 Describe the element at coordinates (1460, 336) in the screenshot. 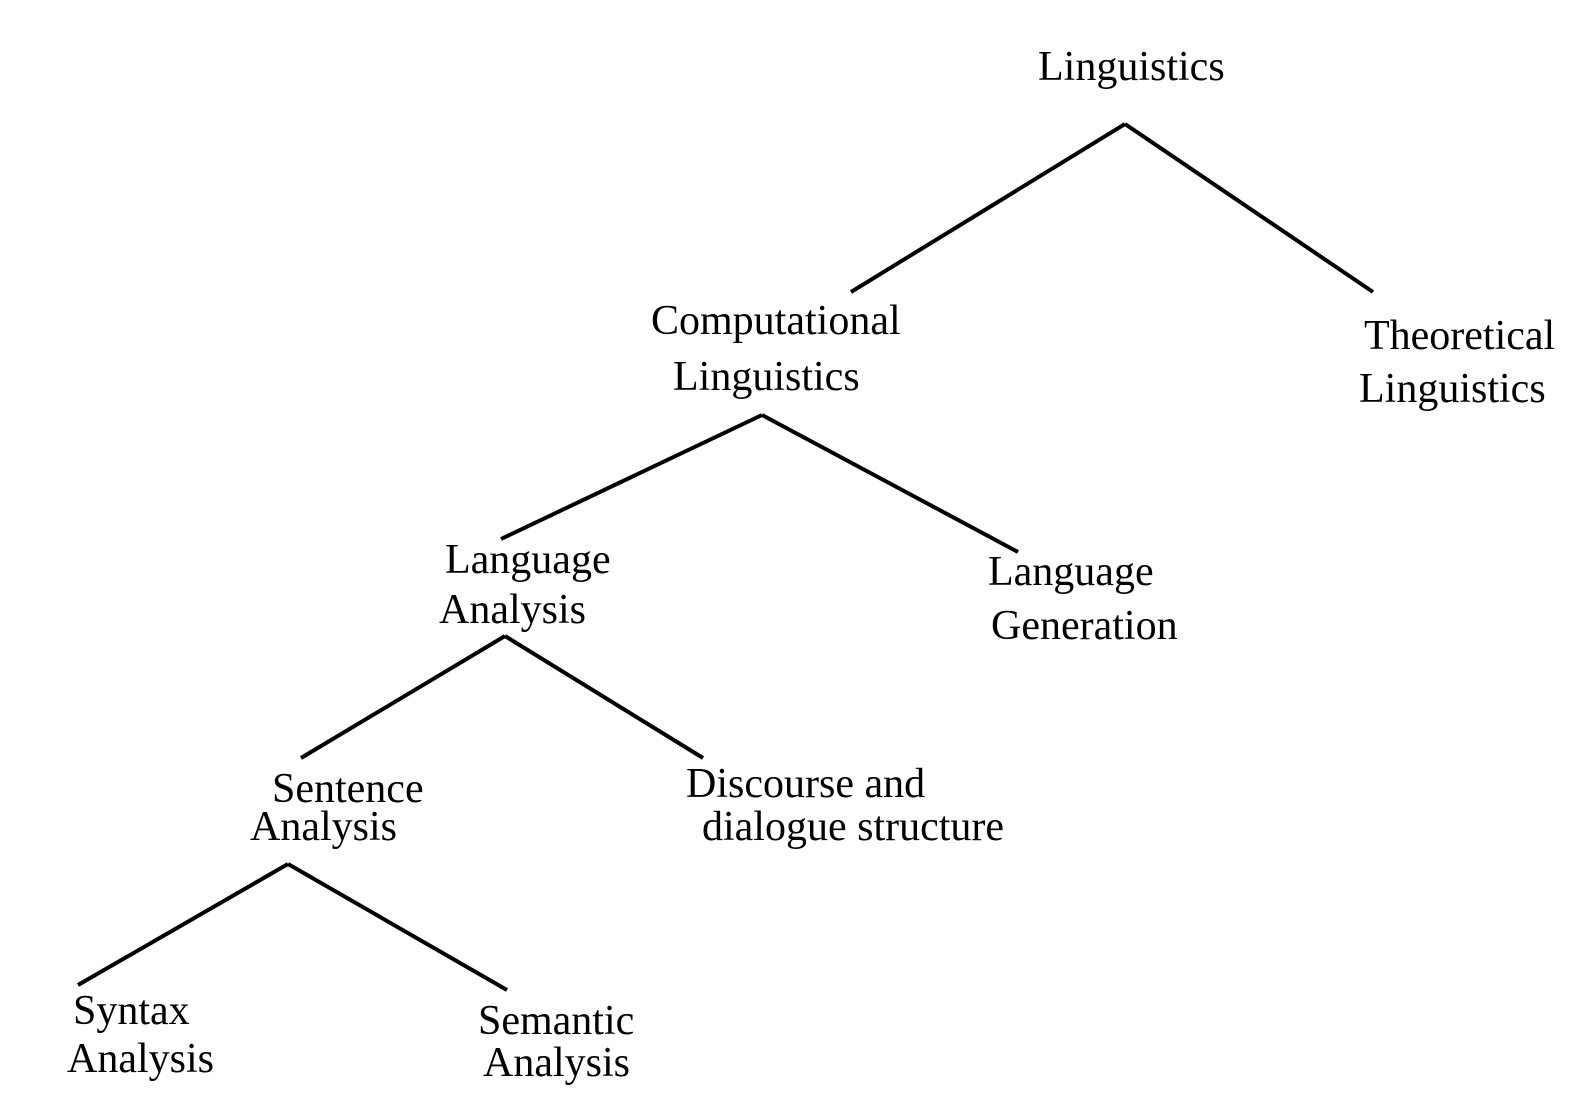

I see `node-theoretical-linguistics-line-1: Theoretical` at that location.